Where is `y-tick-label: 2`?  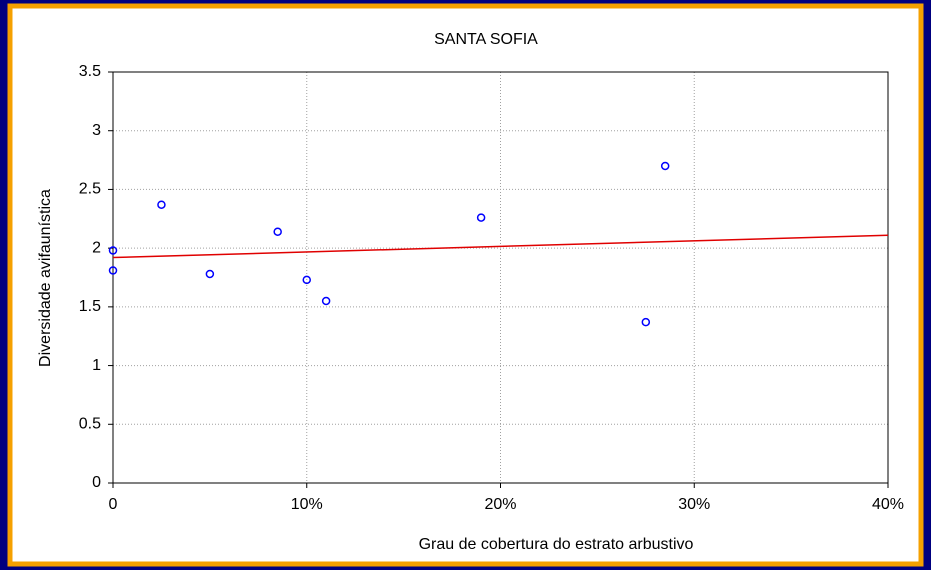
y-tick-label: 2 is located at coordinates (96, 247).